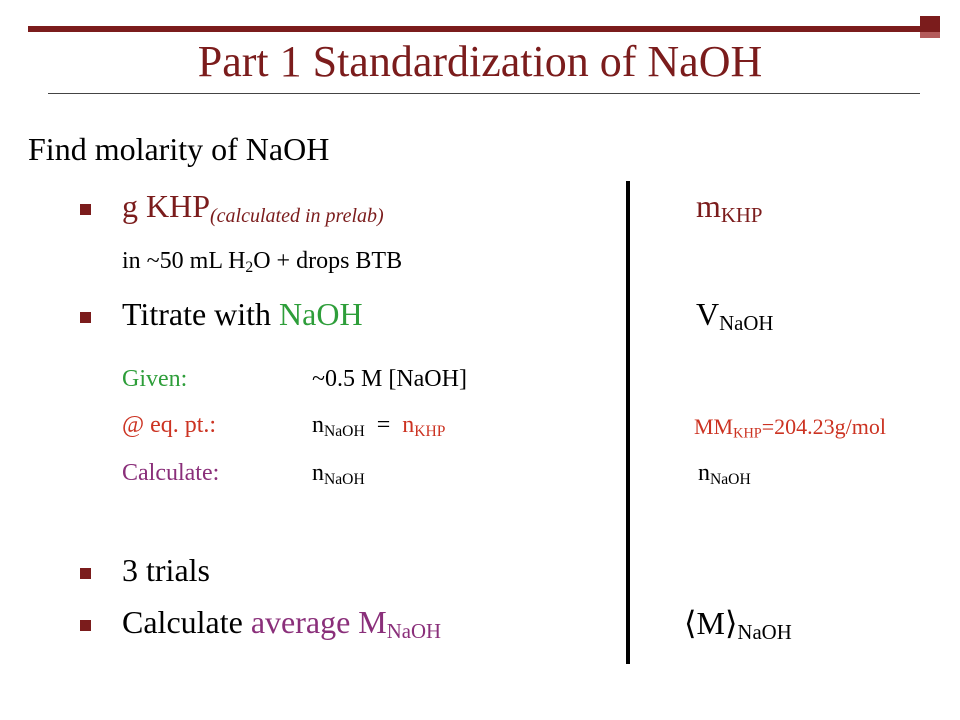 This screenshot has width=960, height=720. Describe the element at coordinates (155, 379) in the screenshot. I see `given-label: Given:` at that location.